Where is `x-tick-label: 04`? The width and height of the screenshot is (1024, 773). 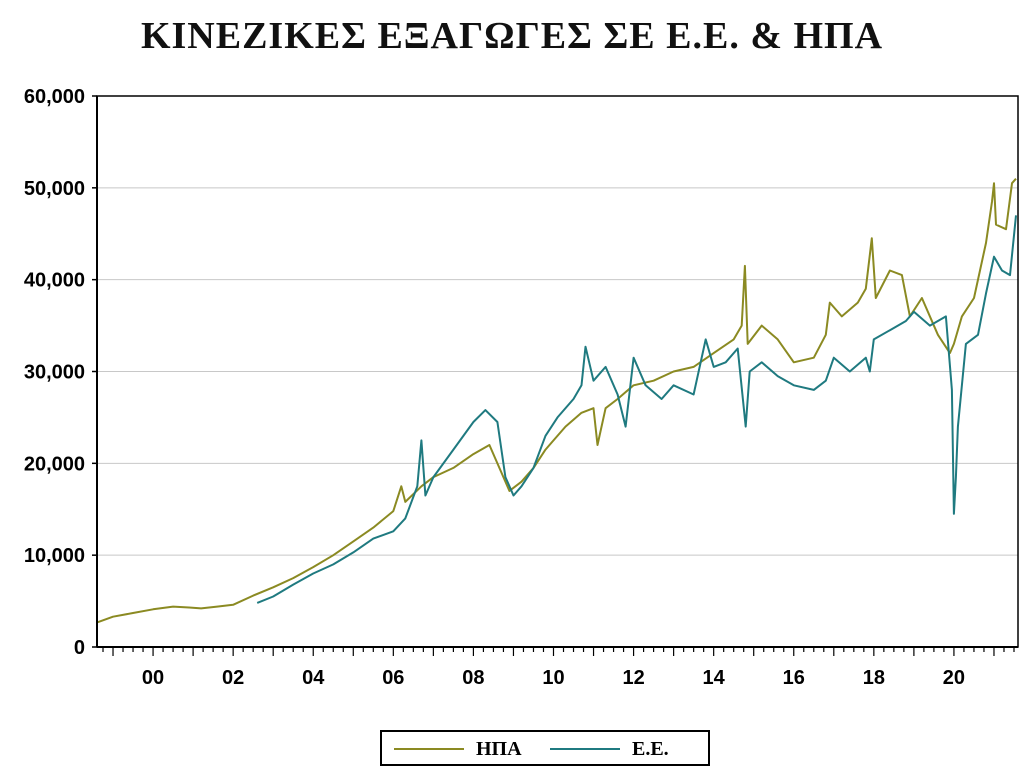 x-tick-label: 04 is located at coordinates (313, 678).